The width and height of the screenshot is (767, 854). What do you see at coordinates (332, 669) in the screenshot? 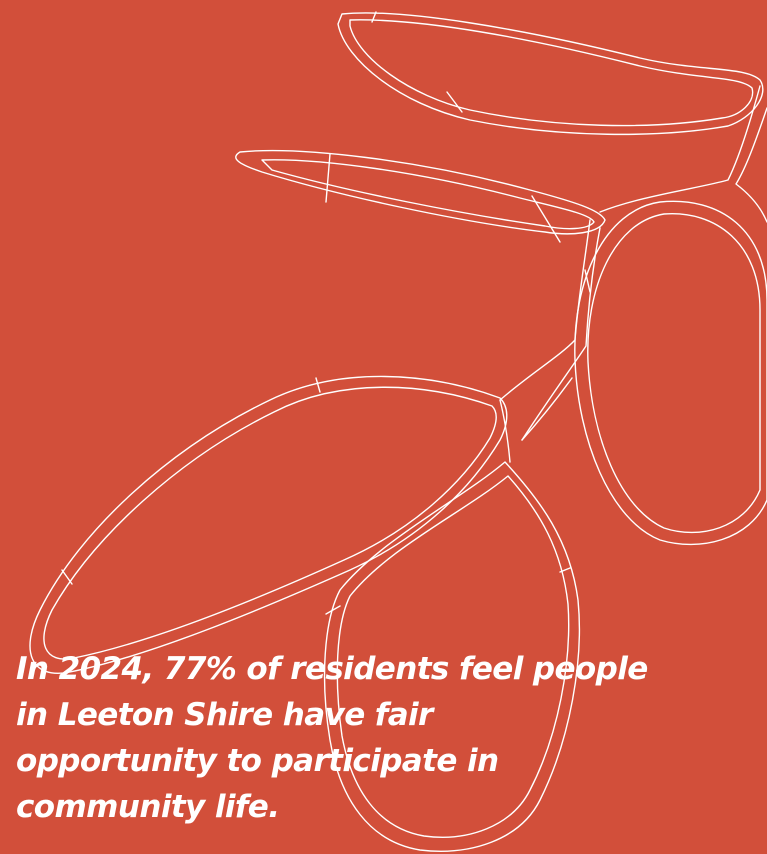
I see `statement-line-1: In 2024, 77% of residents feel people` at bounding box center [332, 669].